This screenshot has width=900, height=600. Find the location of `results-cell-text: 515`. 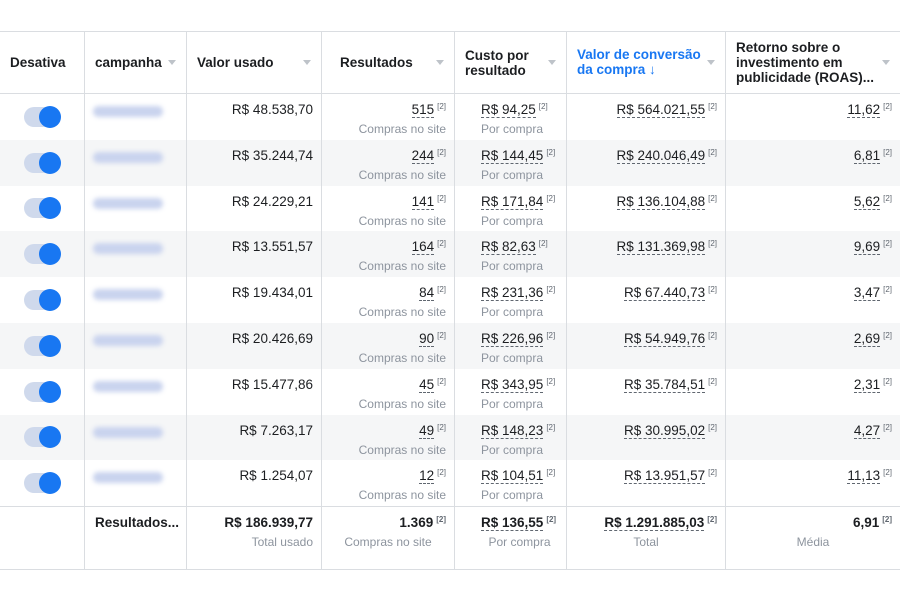

results-cell-text: 515 is located at coordinates (423, 110).